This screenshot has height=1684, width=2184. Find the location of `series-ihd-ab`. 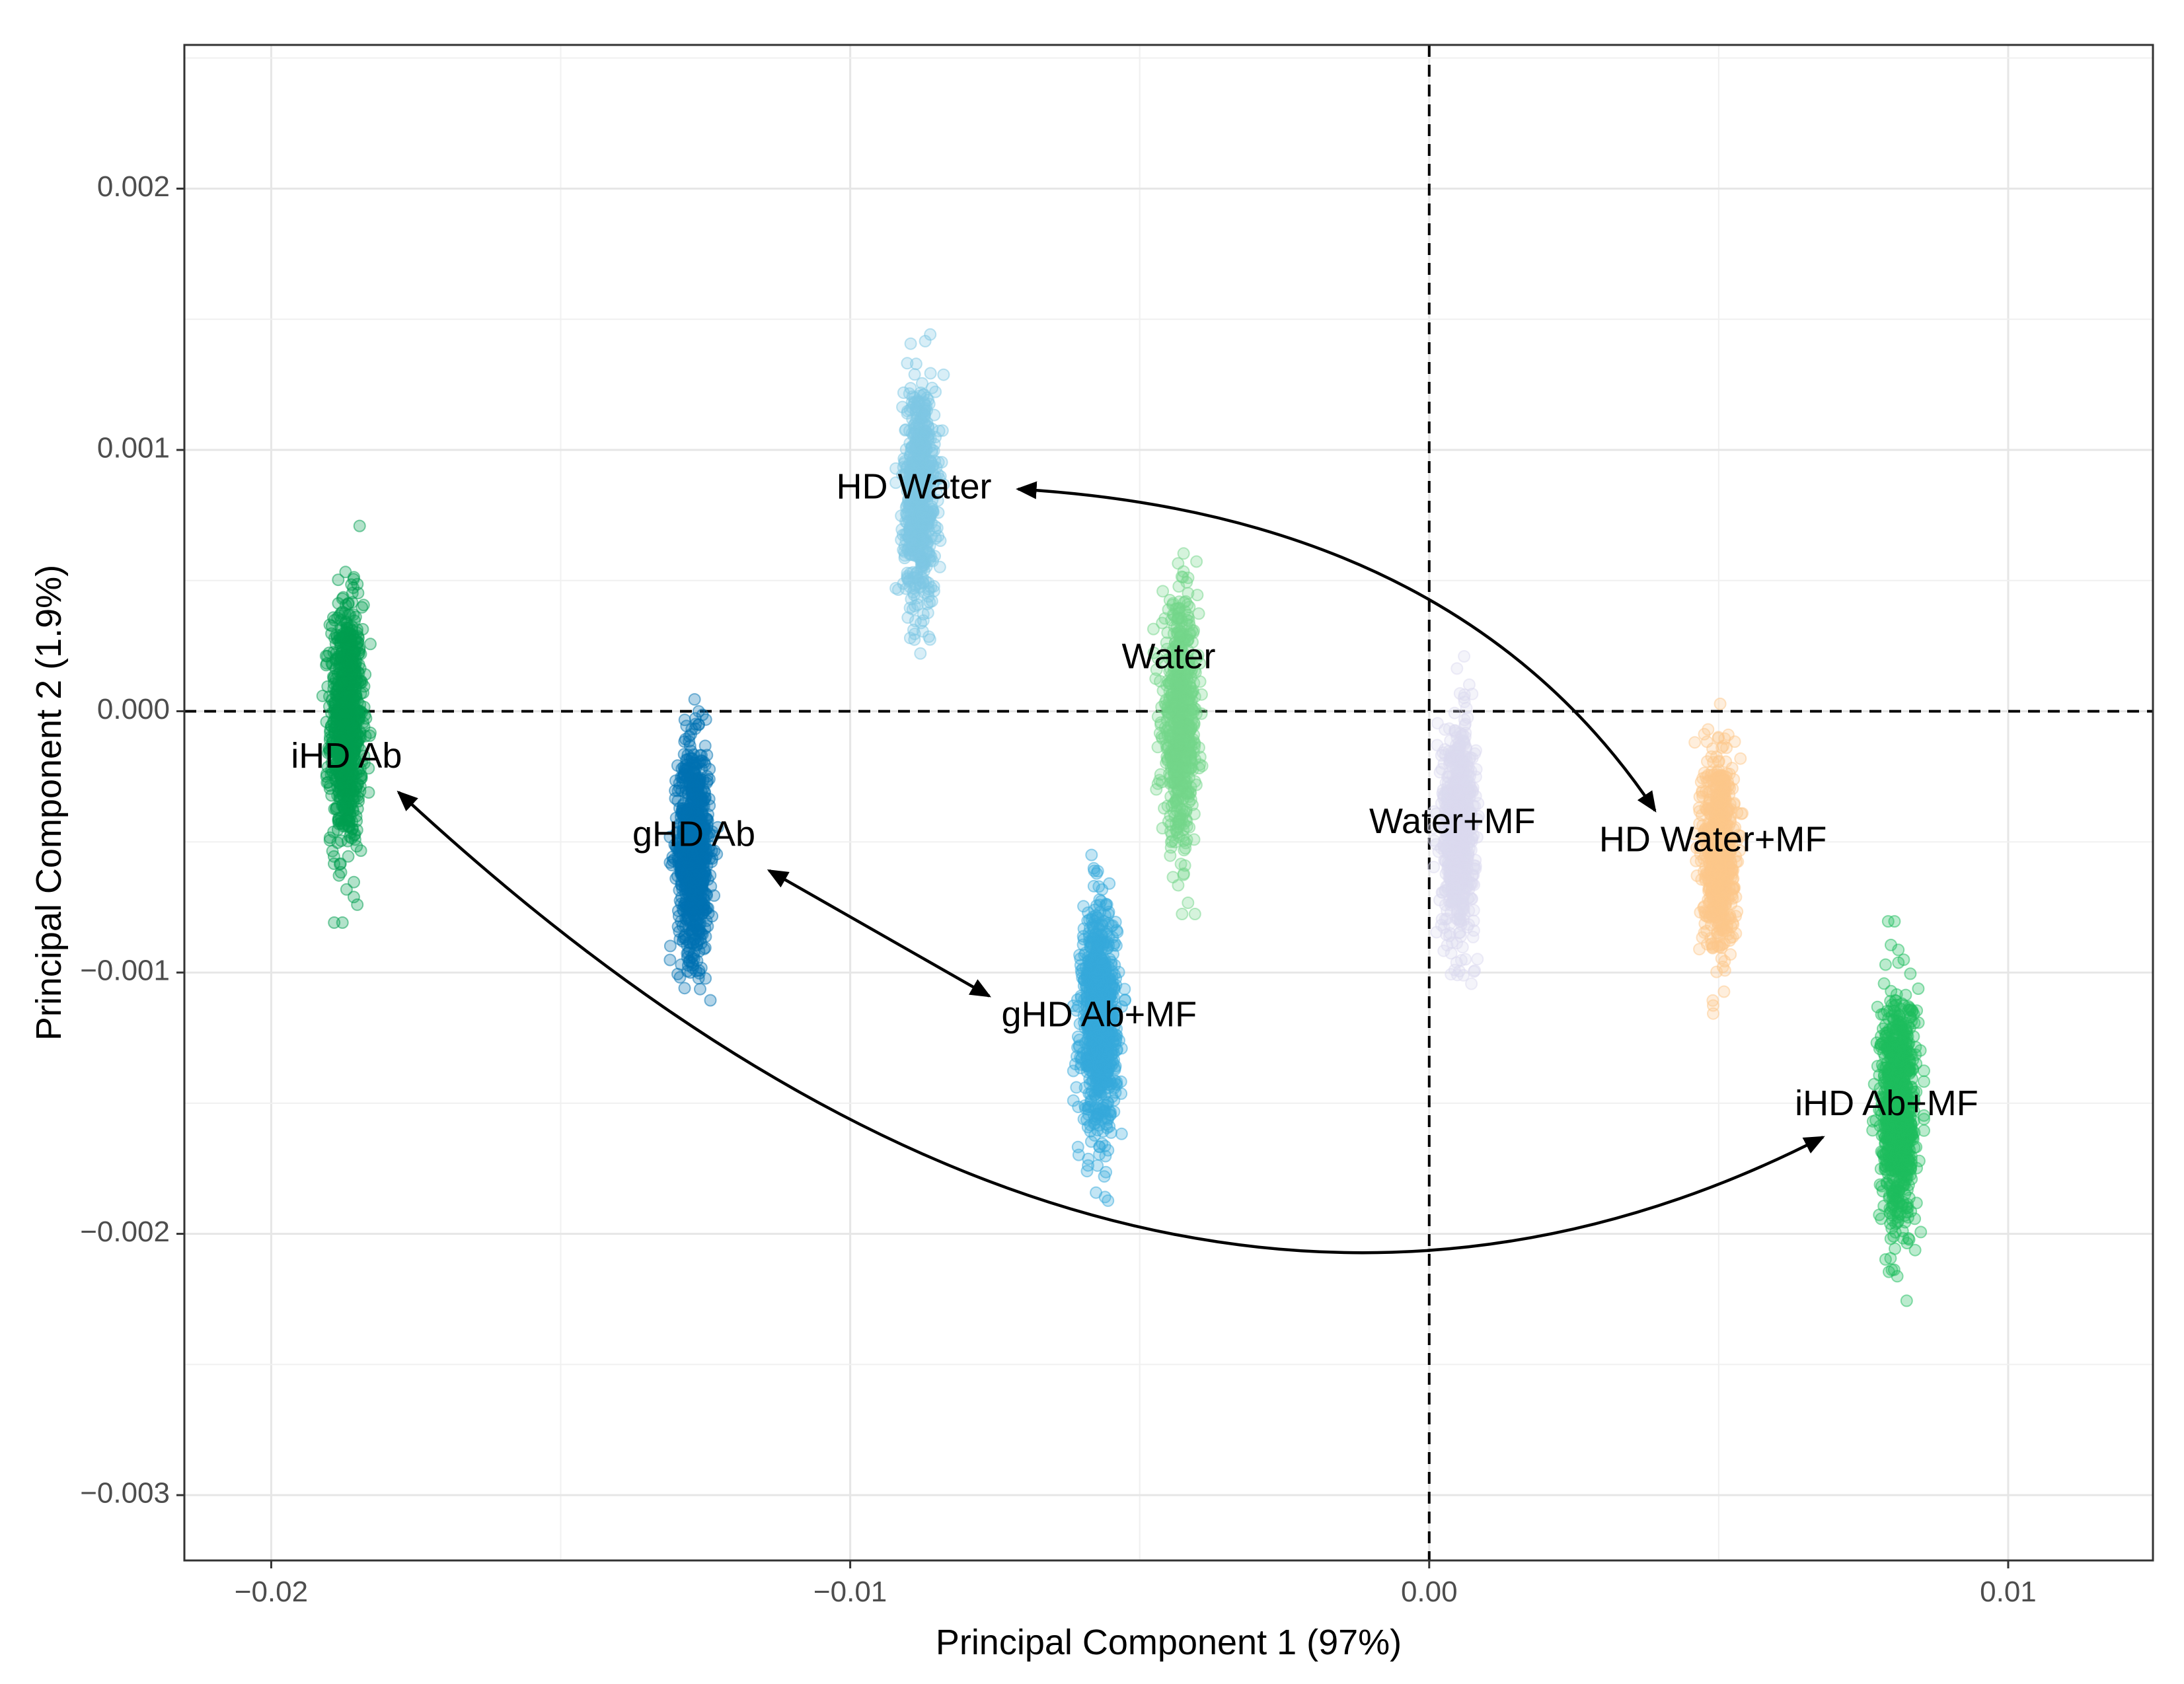

series-ihd-ab is located at coordinates (346, 724).